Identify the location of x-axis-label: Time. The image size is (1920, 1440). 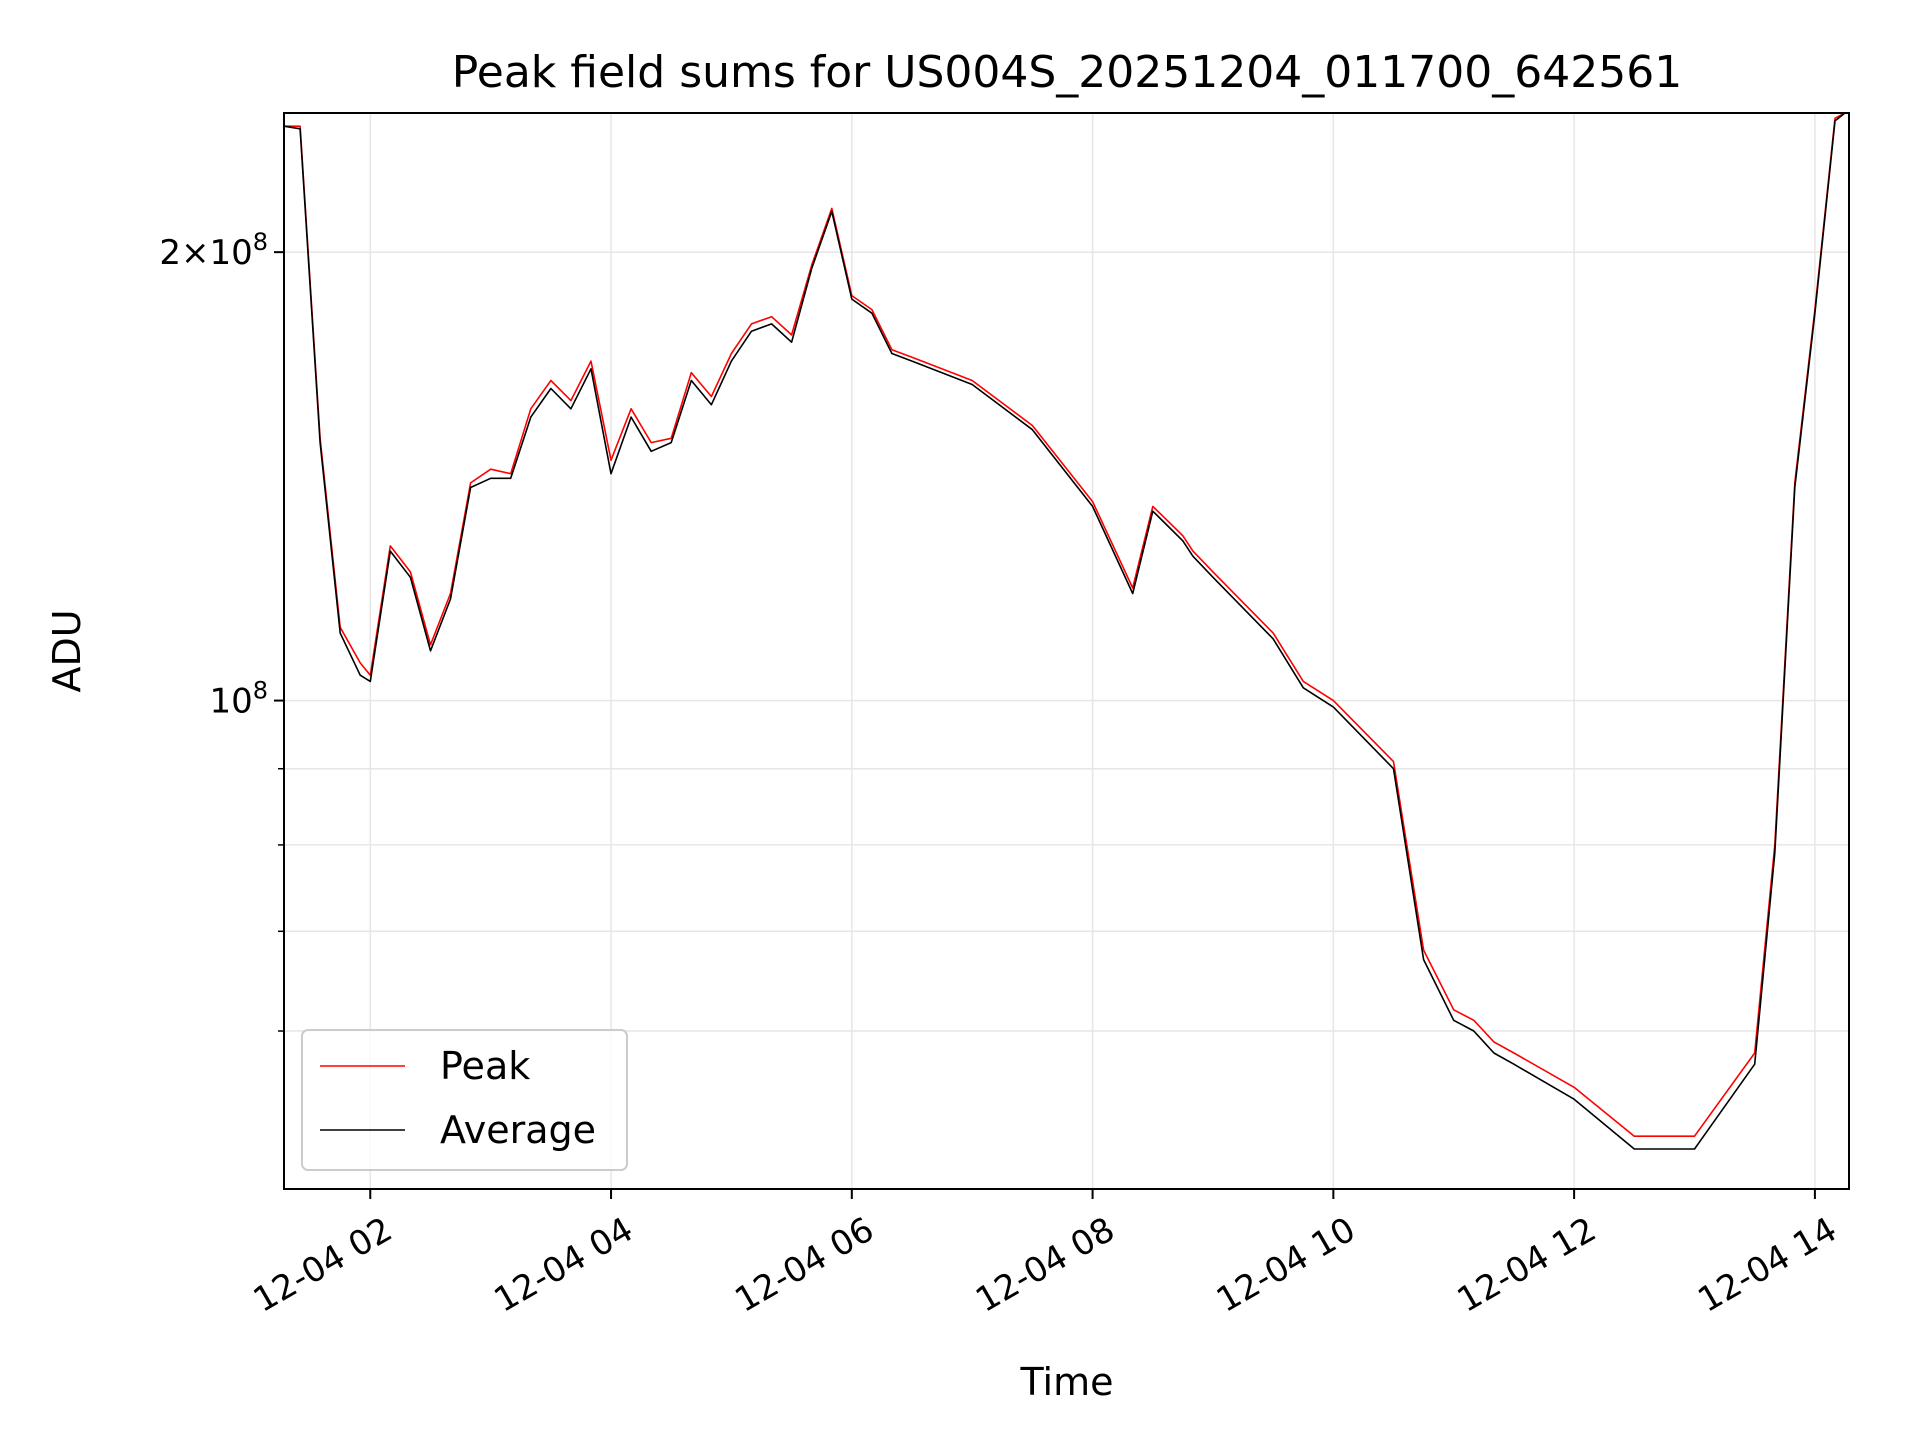
(1067, 1382).